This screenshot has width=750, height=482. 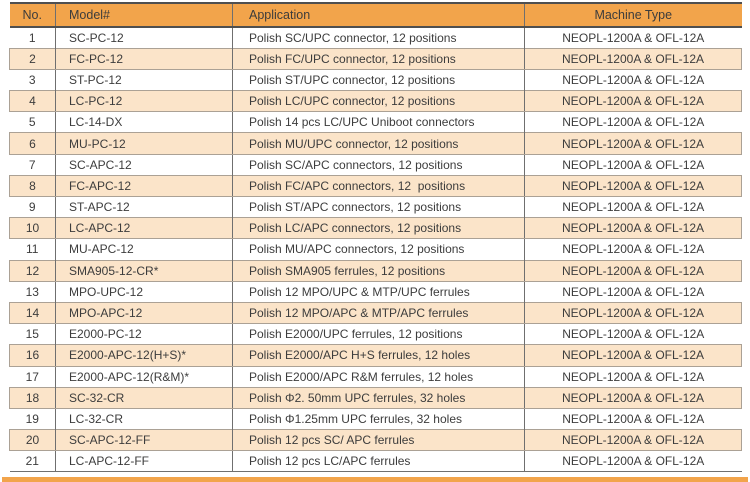 What do you see at coordinates (32, 143) in the screenshot?
I see `cell-no: 6` at bounding box center [32, 143].